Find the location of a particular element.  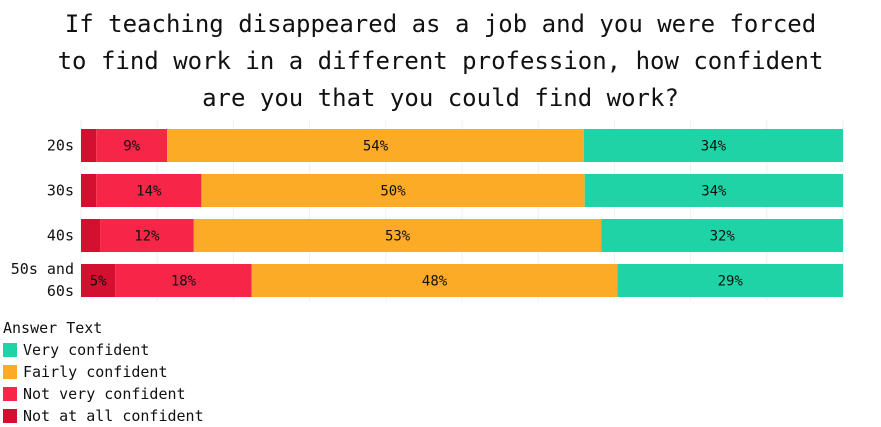

data-label: 14% is located at coordinates (149, 192).